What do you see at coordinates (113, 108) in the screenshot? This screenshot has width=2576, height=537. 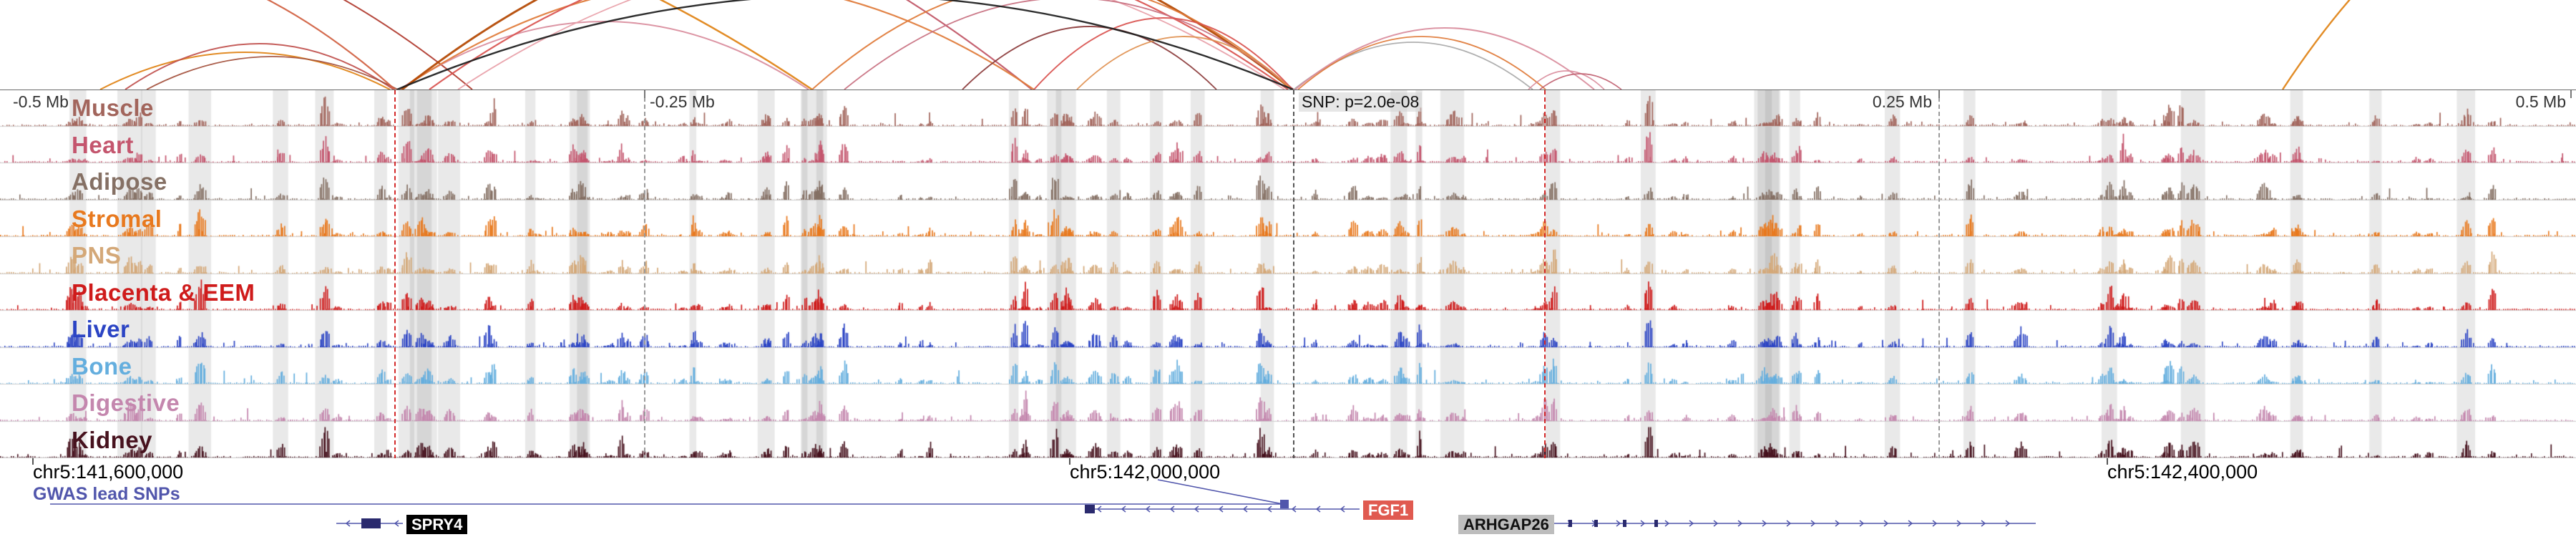 I see `track-label-muscle: Muscle` at bounding box center [113, 108].